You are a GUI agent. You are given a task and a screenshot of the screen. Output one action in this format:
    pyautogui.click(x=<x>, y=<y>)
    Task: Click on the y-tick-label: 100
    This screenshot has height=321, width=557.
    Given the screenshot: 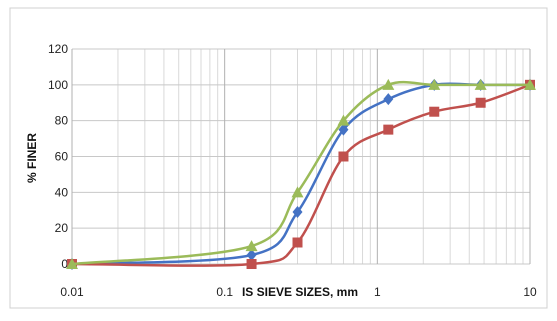 What is the action you would take?
    pyautogui.click(x=58, y=85)
    